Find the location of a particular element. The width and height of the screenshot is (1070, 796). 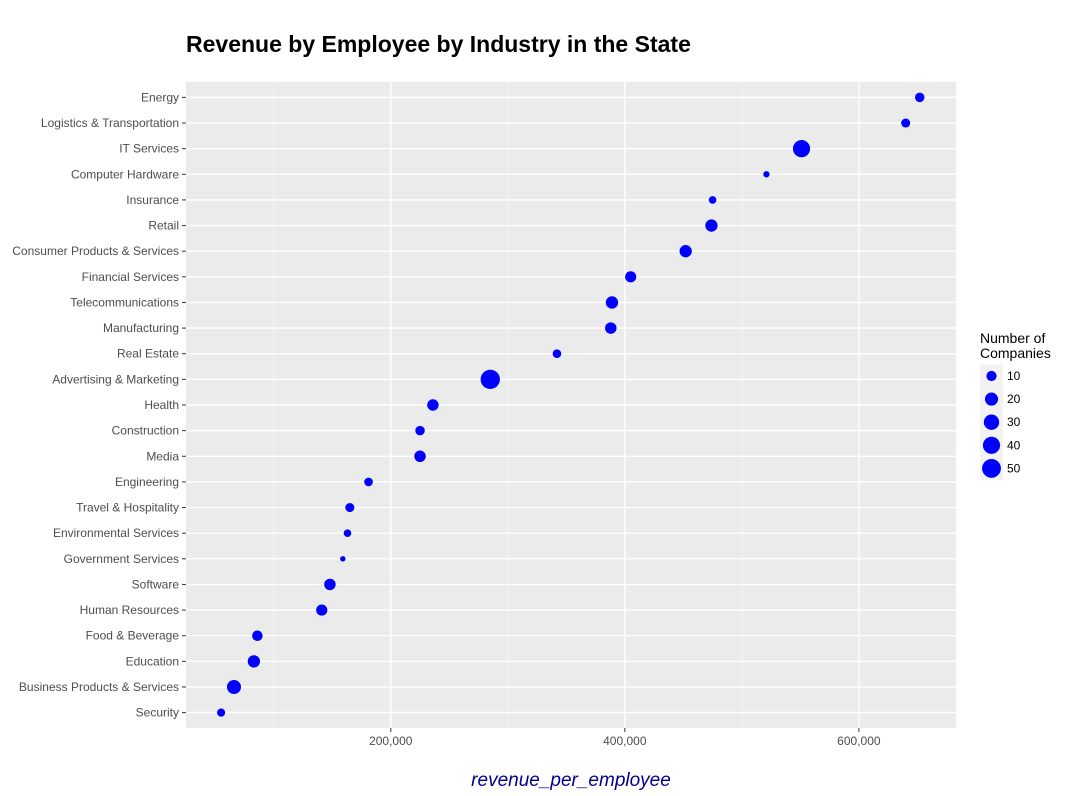

y-tick-label: Telecommunications is located at coordinates (124, 302).